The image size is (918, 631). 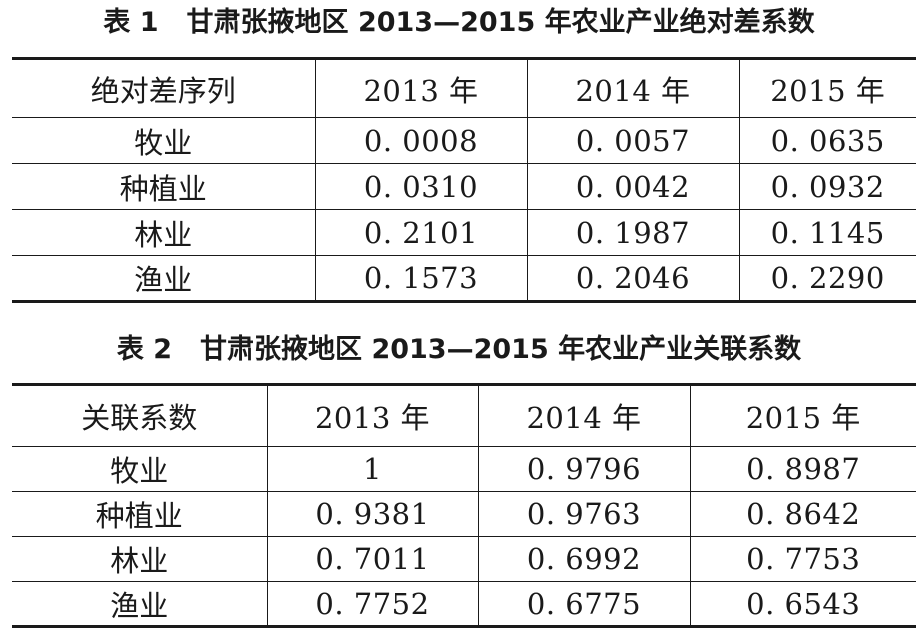 I want to click on table1-header-cell: 2015 年, so click(x=827, y=88).